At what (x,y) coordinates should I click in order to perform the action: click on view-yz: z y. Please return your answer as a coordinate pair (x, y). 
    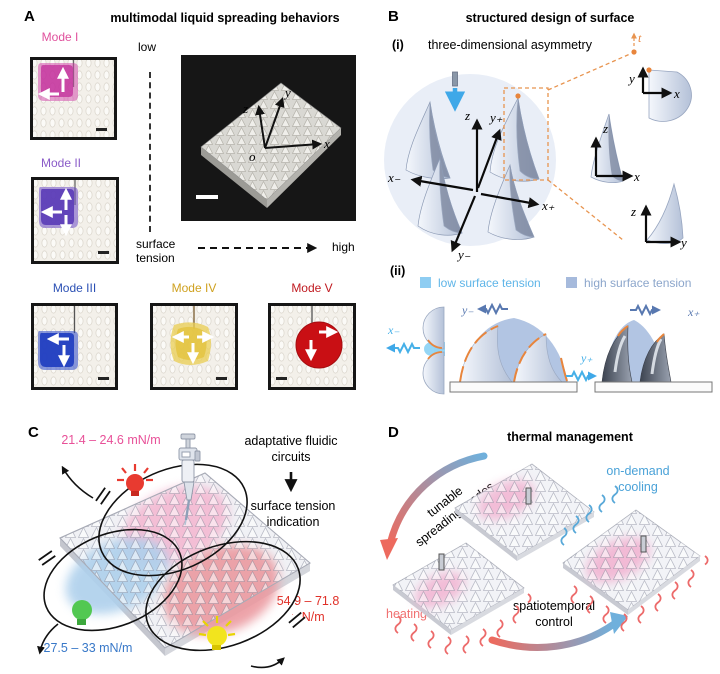
    Looking at the image, I should click on (658, 216).